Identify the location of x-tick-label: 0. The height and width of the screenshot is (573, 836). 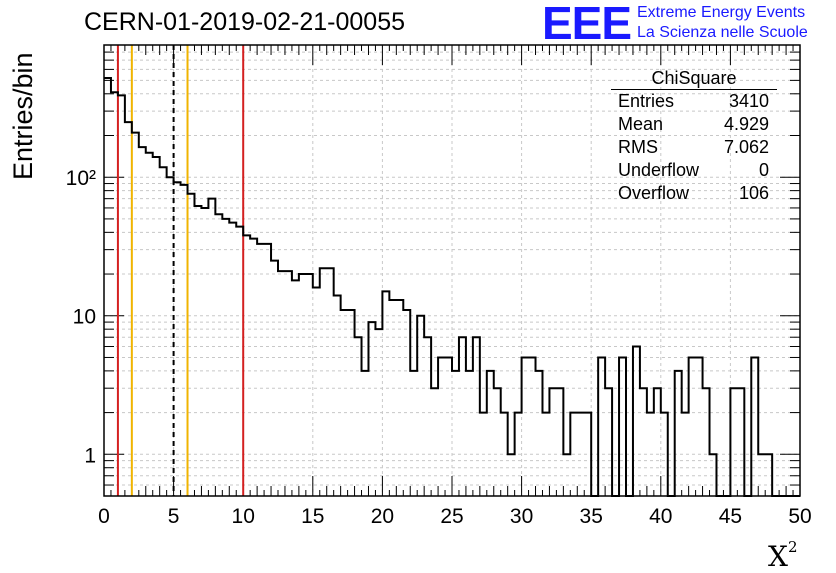
(104, 516).